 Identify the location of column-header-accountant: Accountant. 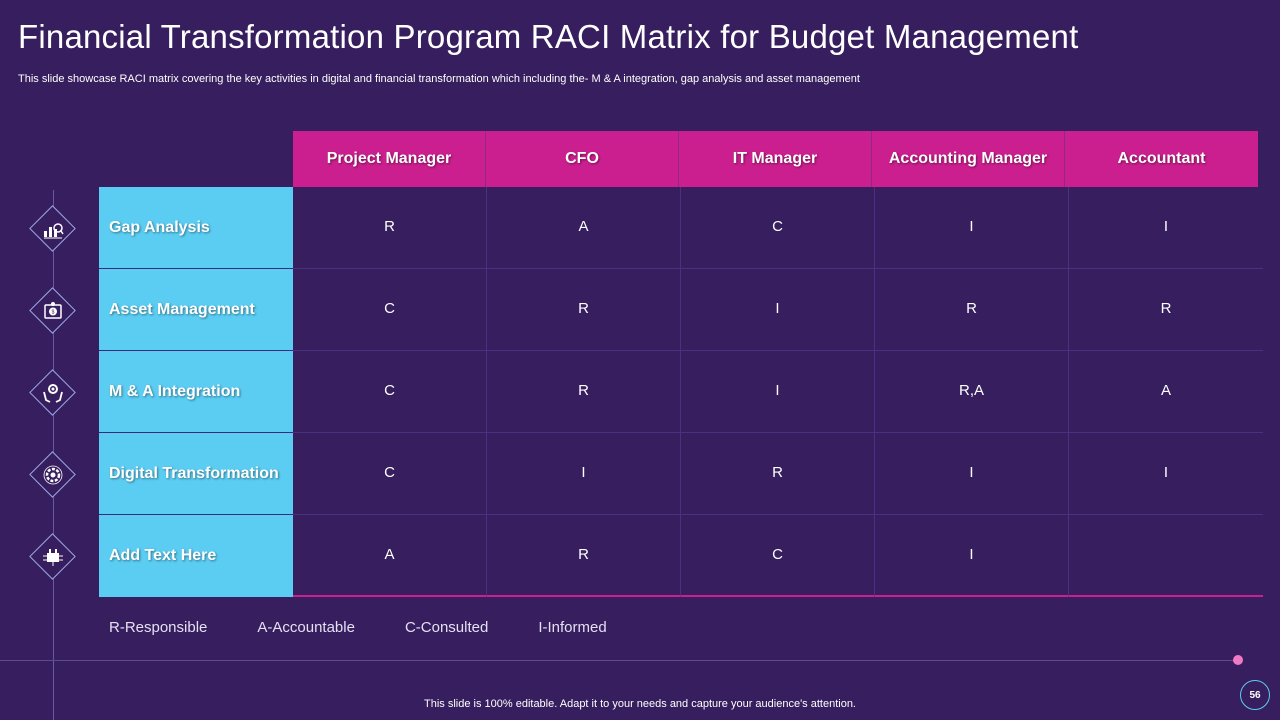
(1161, 159).